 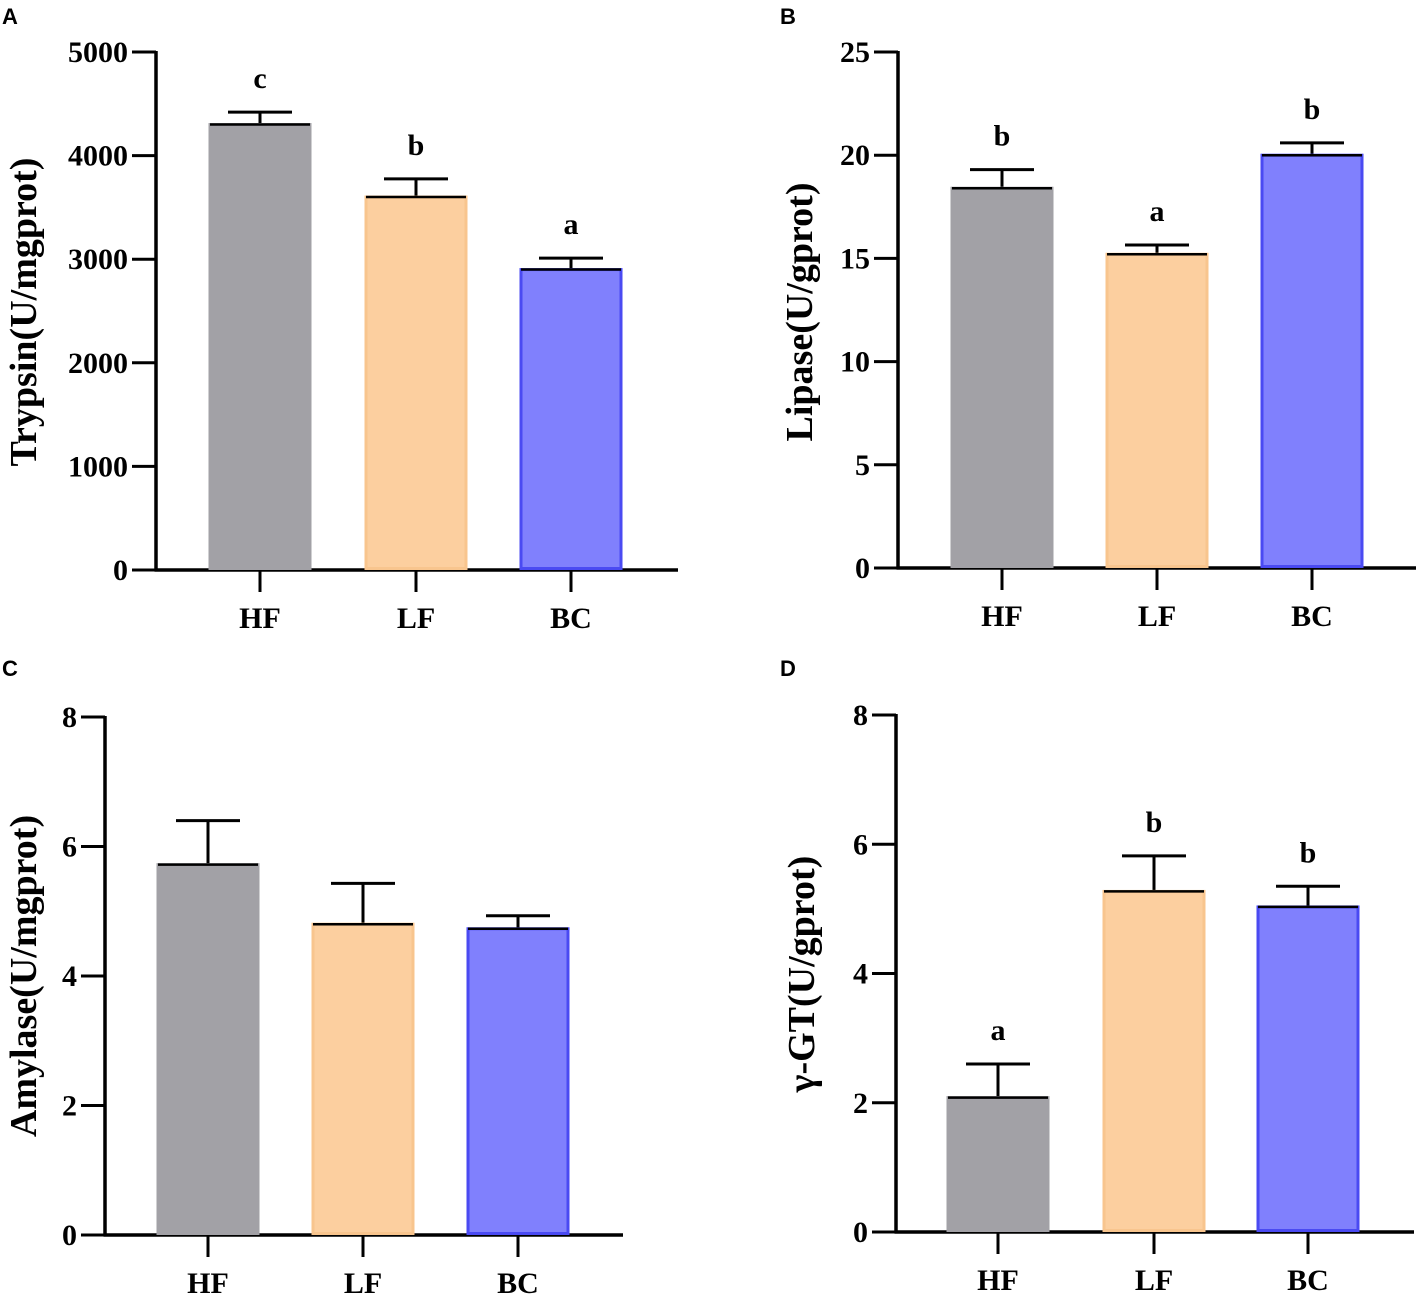 I want to click on significance-label-hf: b, so click(x=1002, y=136).